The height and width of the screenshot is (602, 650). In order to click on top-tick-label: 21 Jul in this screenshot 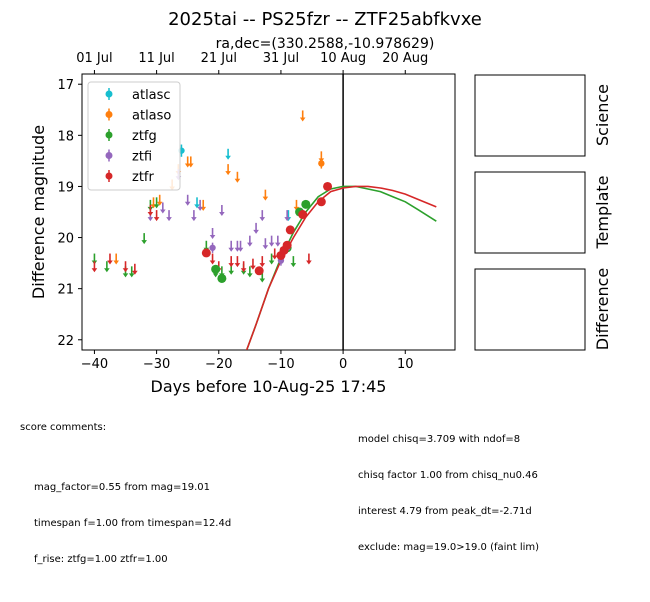, I will do `click(219, 58)`.